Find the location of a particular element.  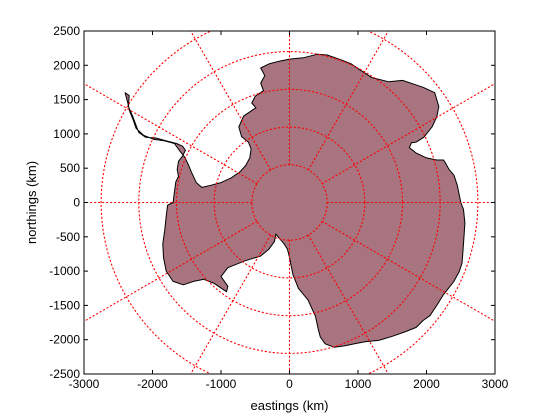

y-tick-label: 1000 is located at coordinates (66, 134).